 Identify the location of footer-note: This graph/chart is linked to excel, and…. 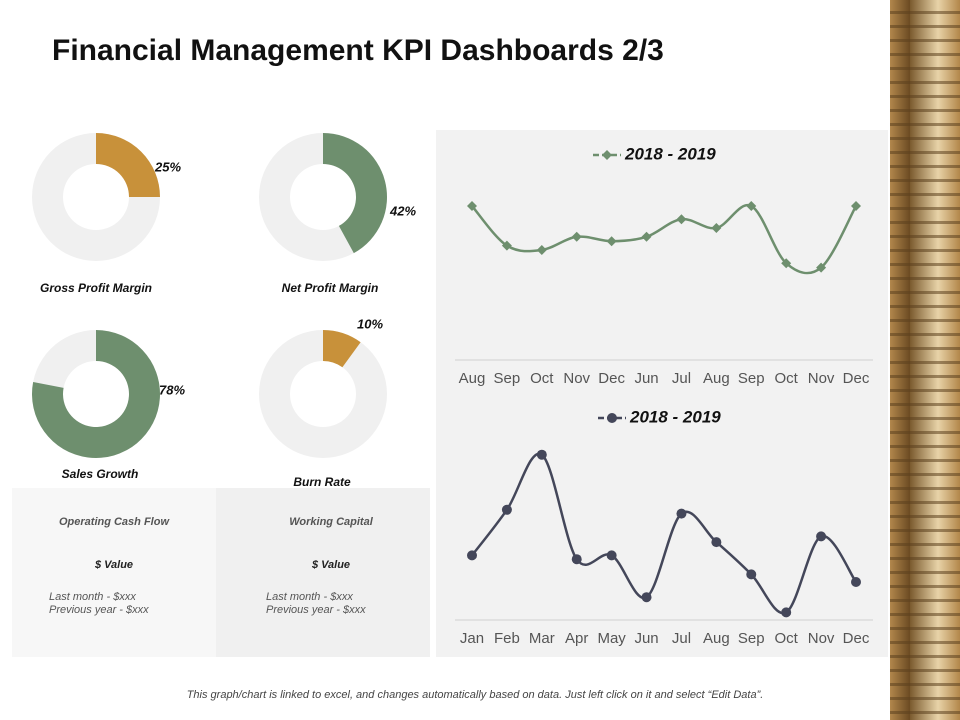
(475, 695).